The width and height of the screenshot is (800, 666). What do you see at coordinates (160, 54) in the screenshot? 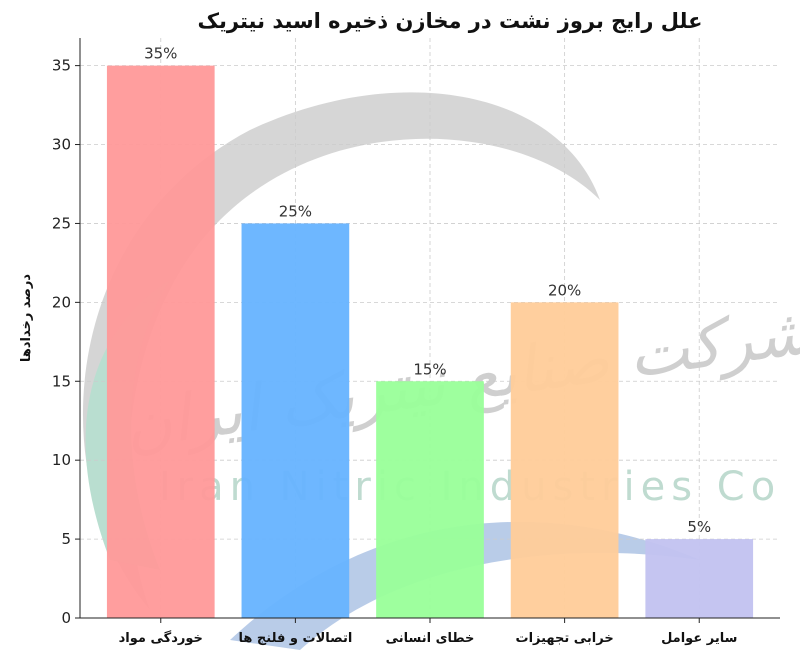
I see `data-label: 35%` at bounding box center [160, 54].